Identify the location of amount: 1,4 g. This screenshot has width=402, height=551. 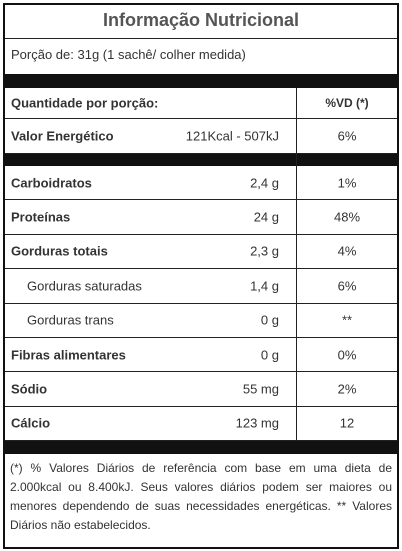
(264, 286).